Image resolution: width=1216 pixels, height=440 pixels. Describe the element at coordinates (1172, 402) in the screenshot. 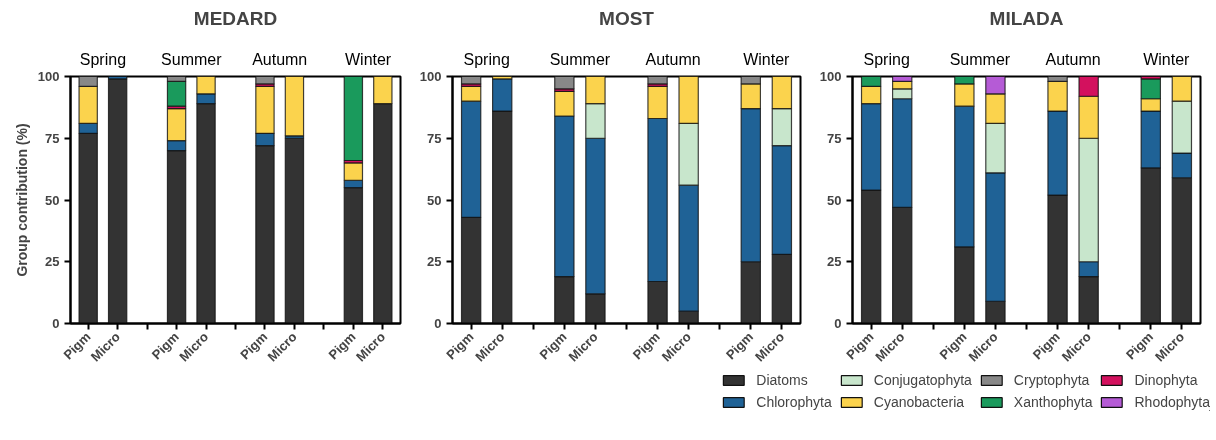

I see `legend-label: Rhodophyta` at that location.